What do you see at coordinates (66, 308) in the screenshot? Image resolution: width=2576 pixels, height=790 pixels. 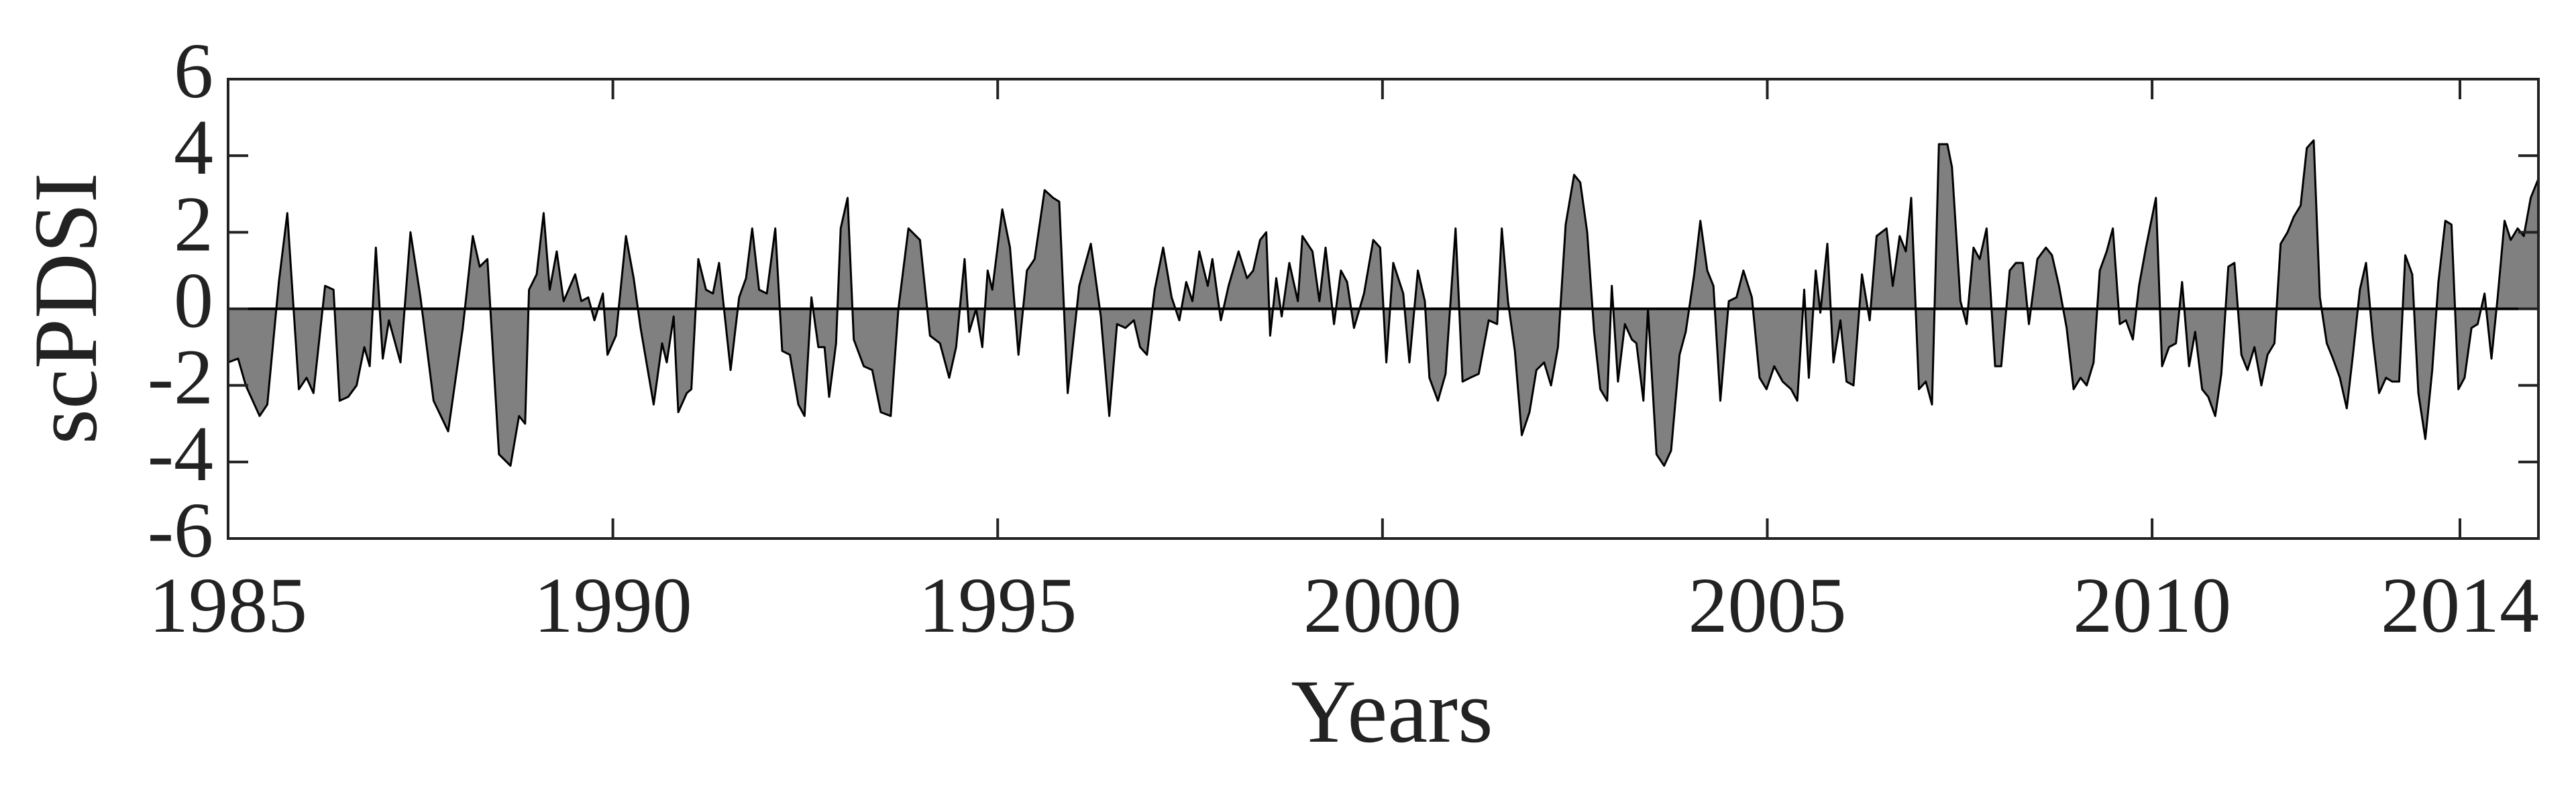 I see `y-axis-label: scPDSI` at bounding box center [66, 308].